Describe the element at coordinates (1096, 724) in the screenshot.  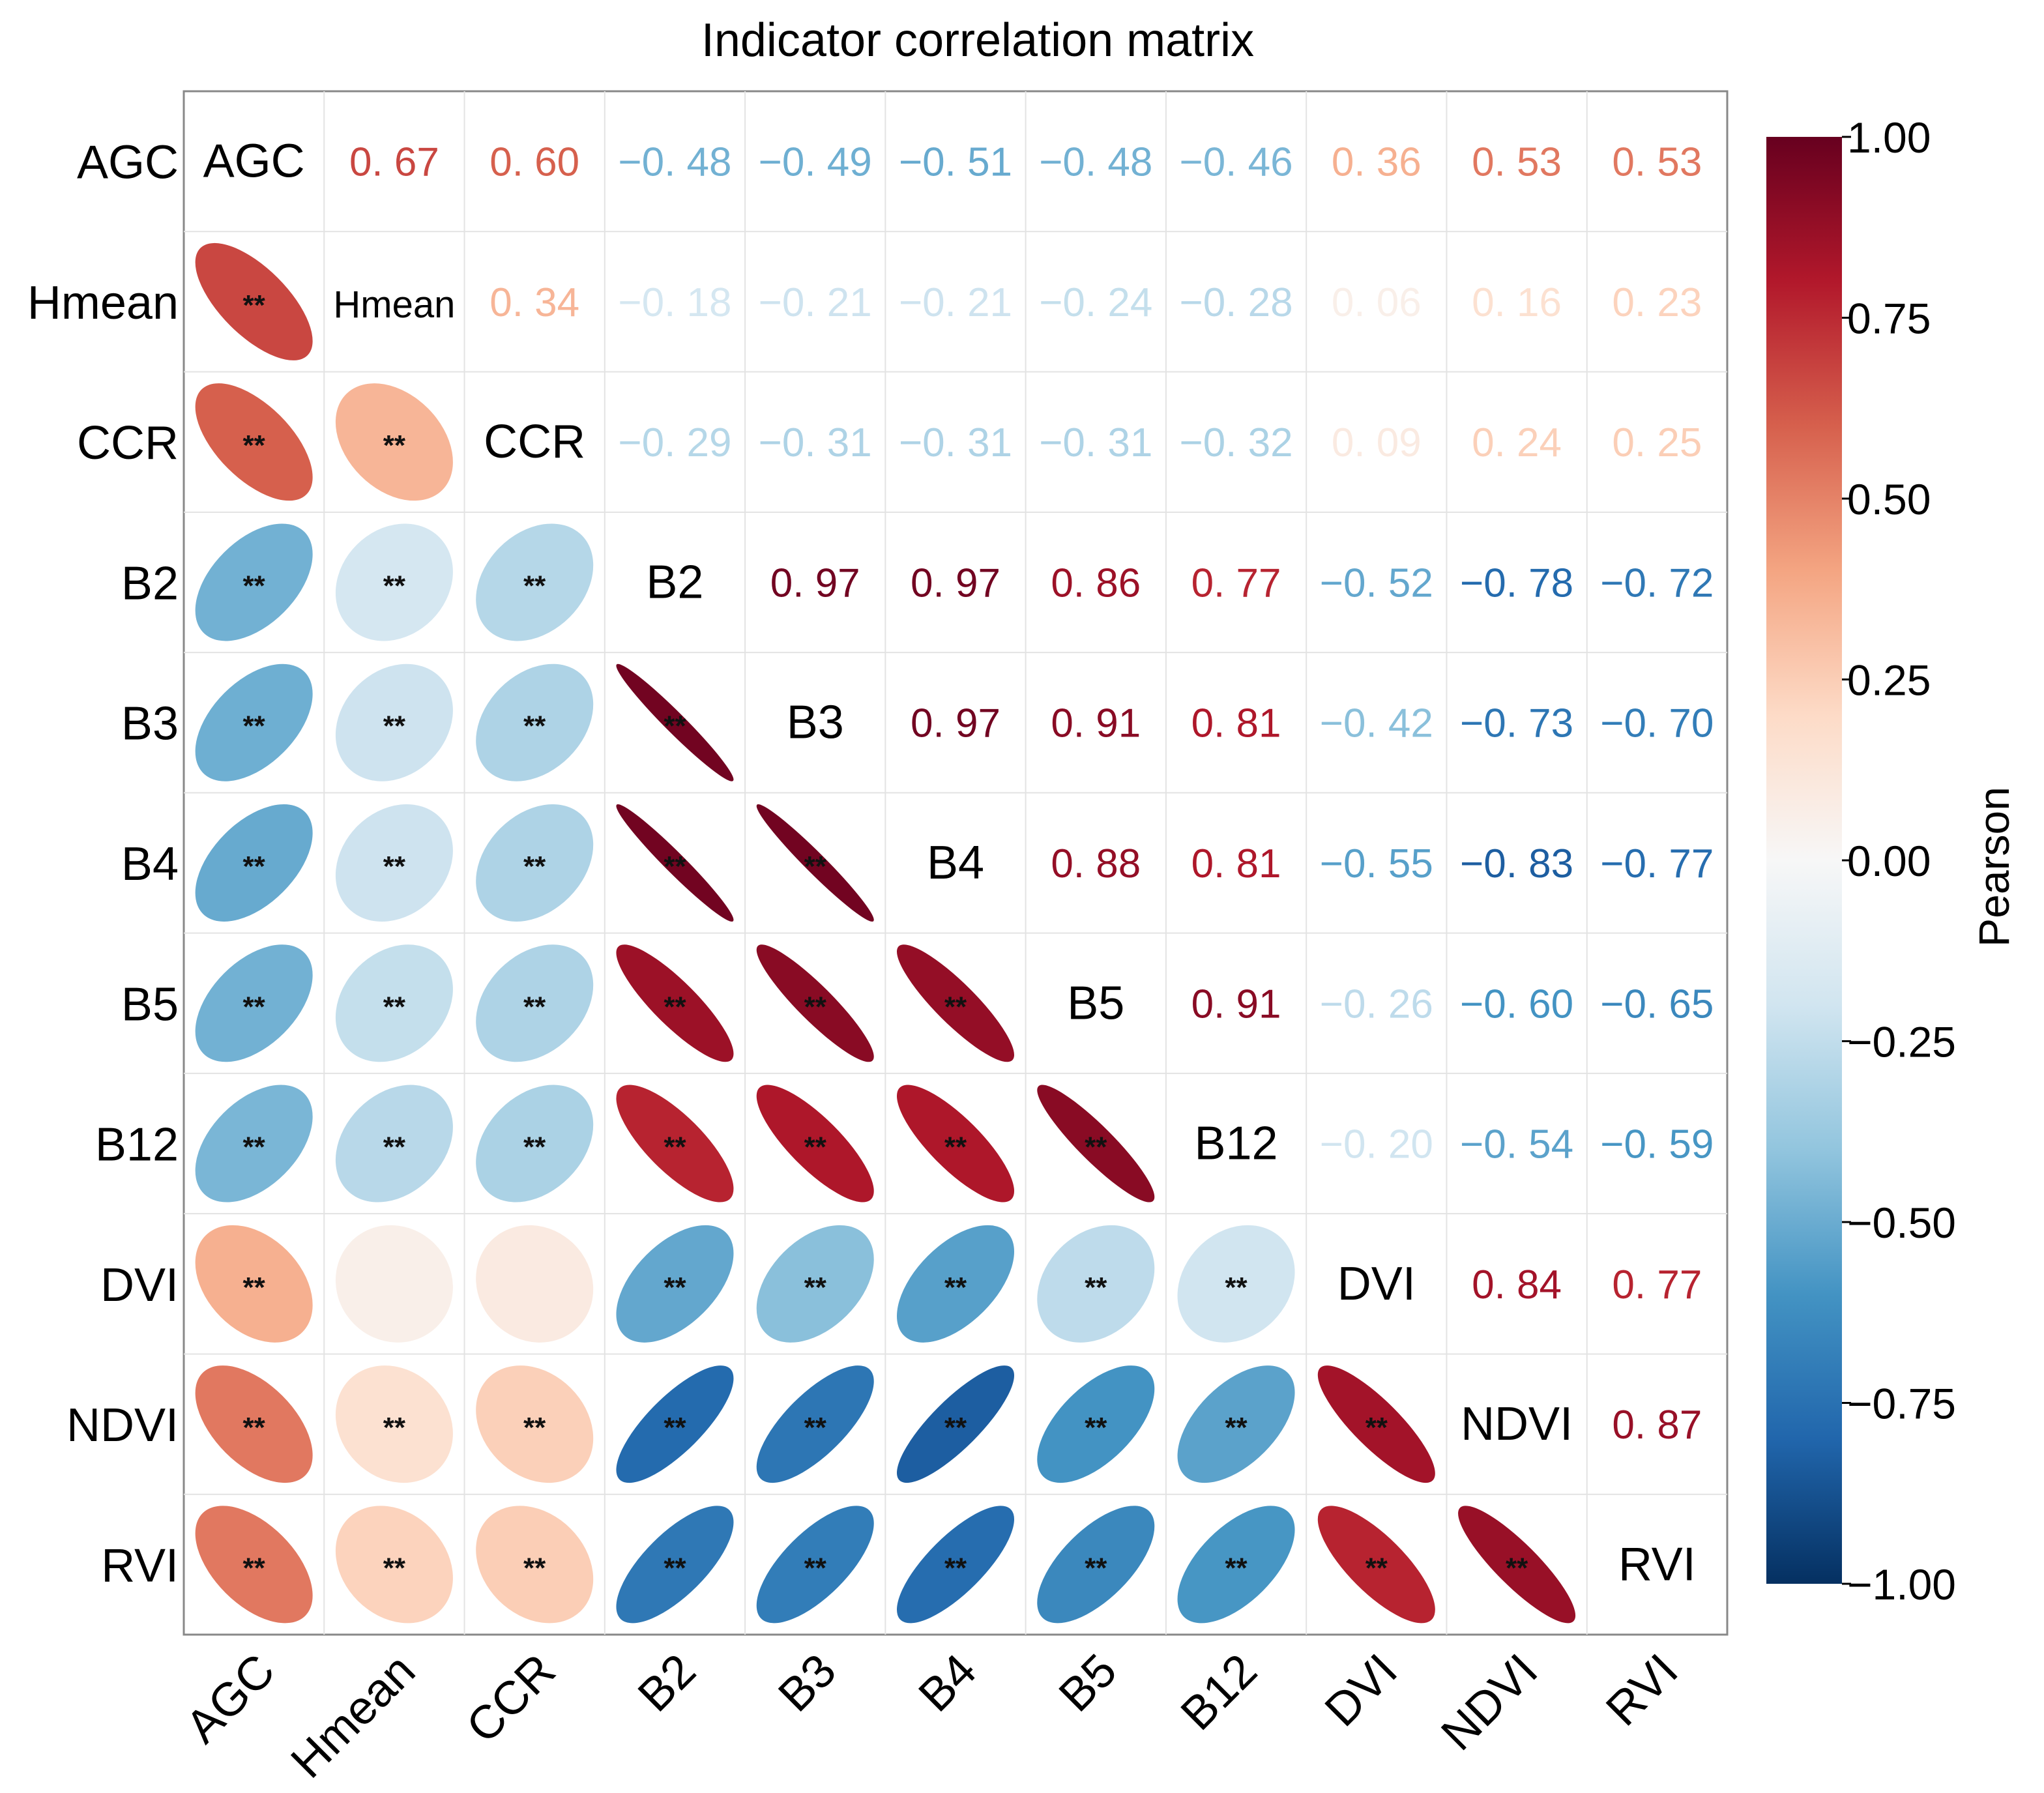
I see `correlation-value: 0. 91` at that location.